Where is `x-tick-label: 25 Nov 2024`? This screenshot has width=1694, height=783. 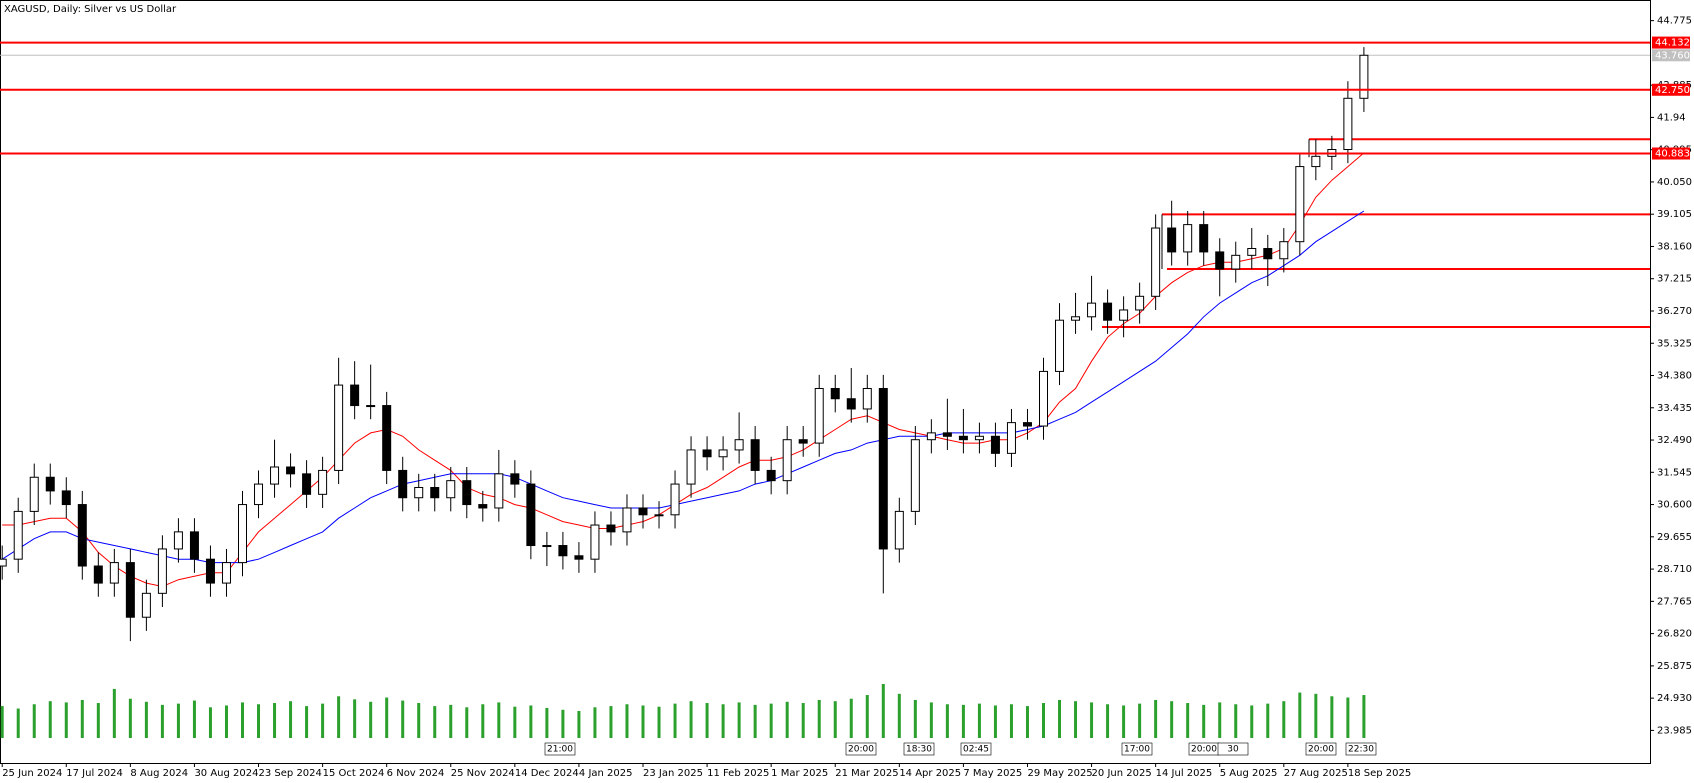
x-tick-label: 25 Nov 2024 is located at coordinates (483, 773).